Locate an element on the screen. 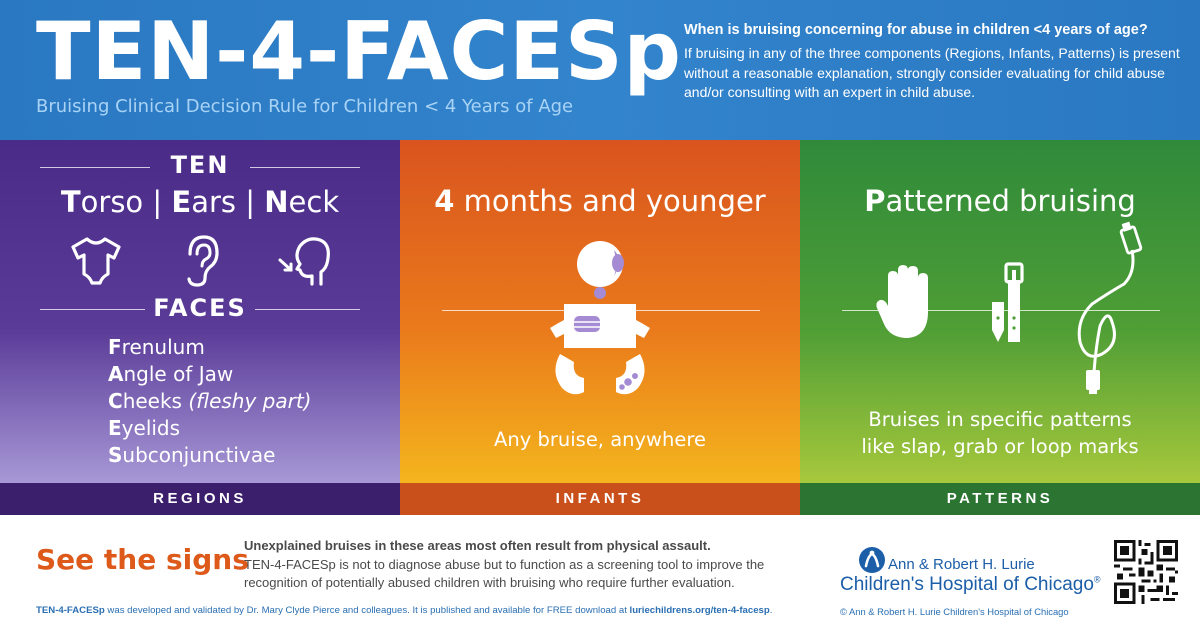 Image resolution: width=1200 pixels, height=628 pixels. see-signs-heading: See the signs is located at coordinates (142, 559).